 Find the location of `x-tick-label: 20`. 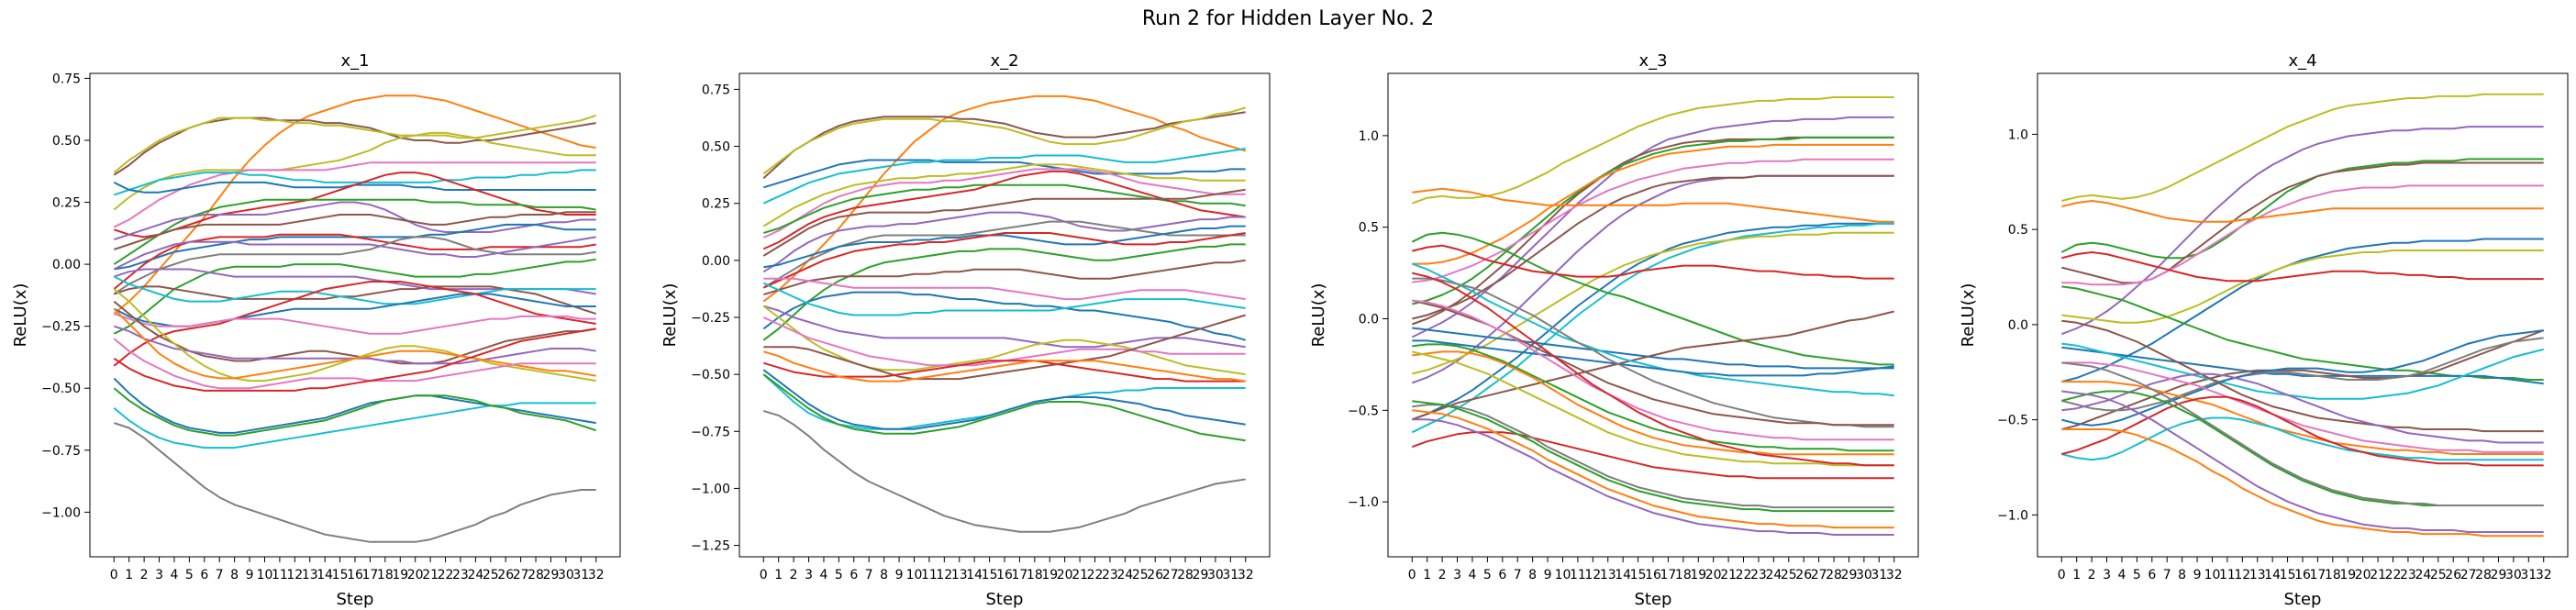

x-tick-label: 20 is located at coordinates (1713, 575).